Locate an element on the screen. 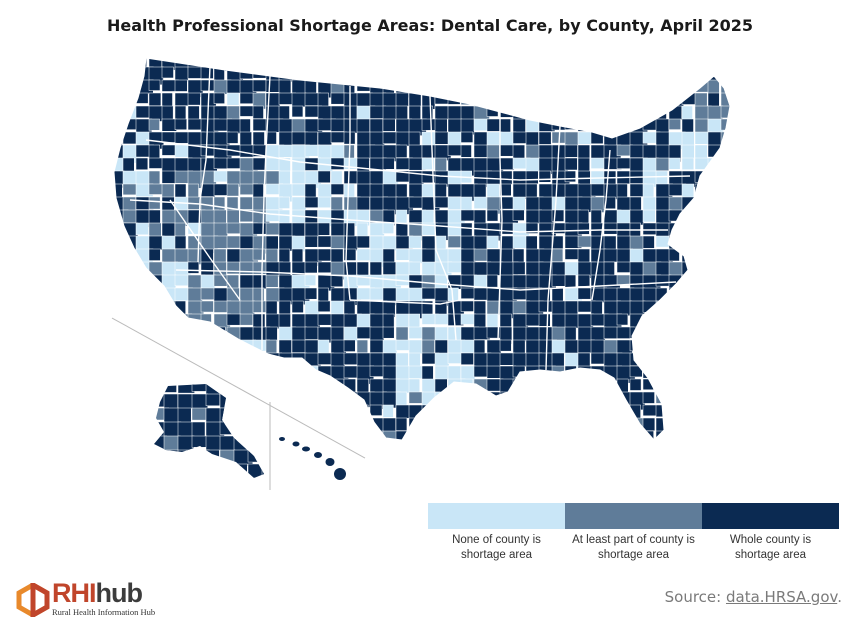 This screenshot has height=632, width=860. rhihub-logo: RHIhub Rural Health Information Hub is located at coordinates (85, 598).